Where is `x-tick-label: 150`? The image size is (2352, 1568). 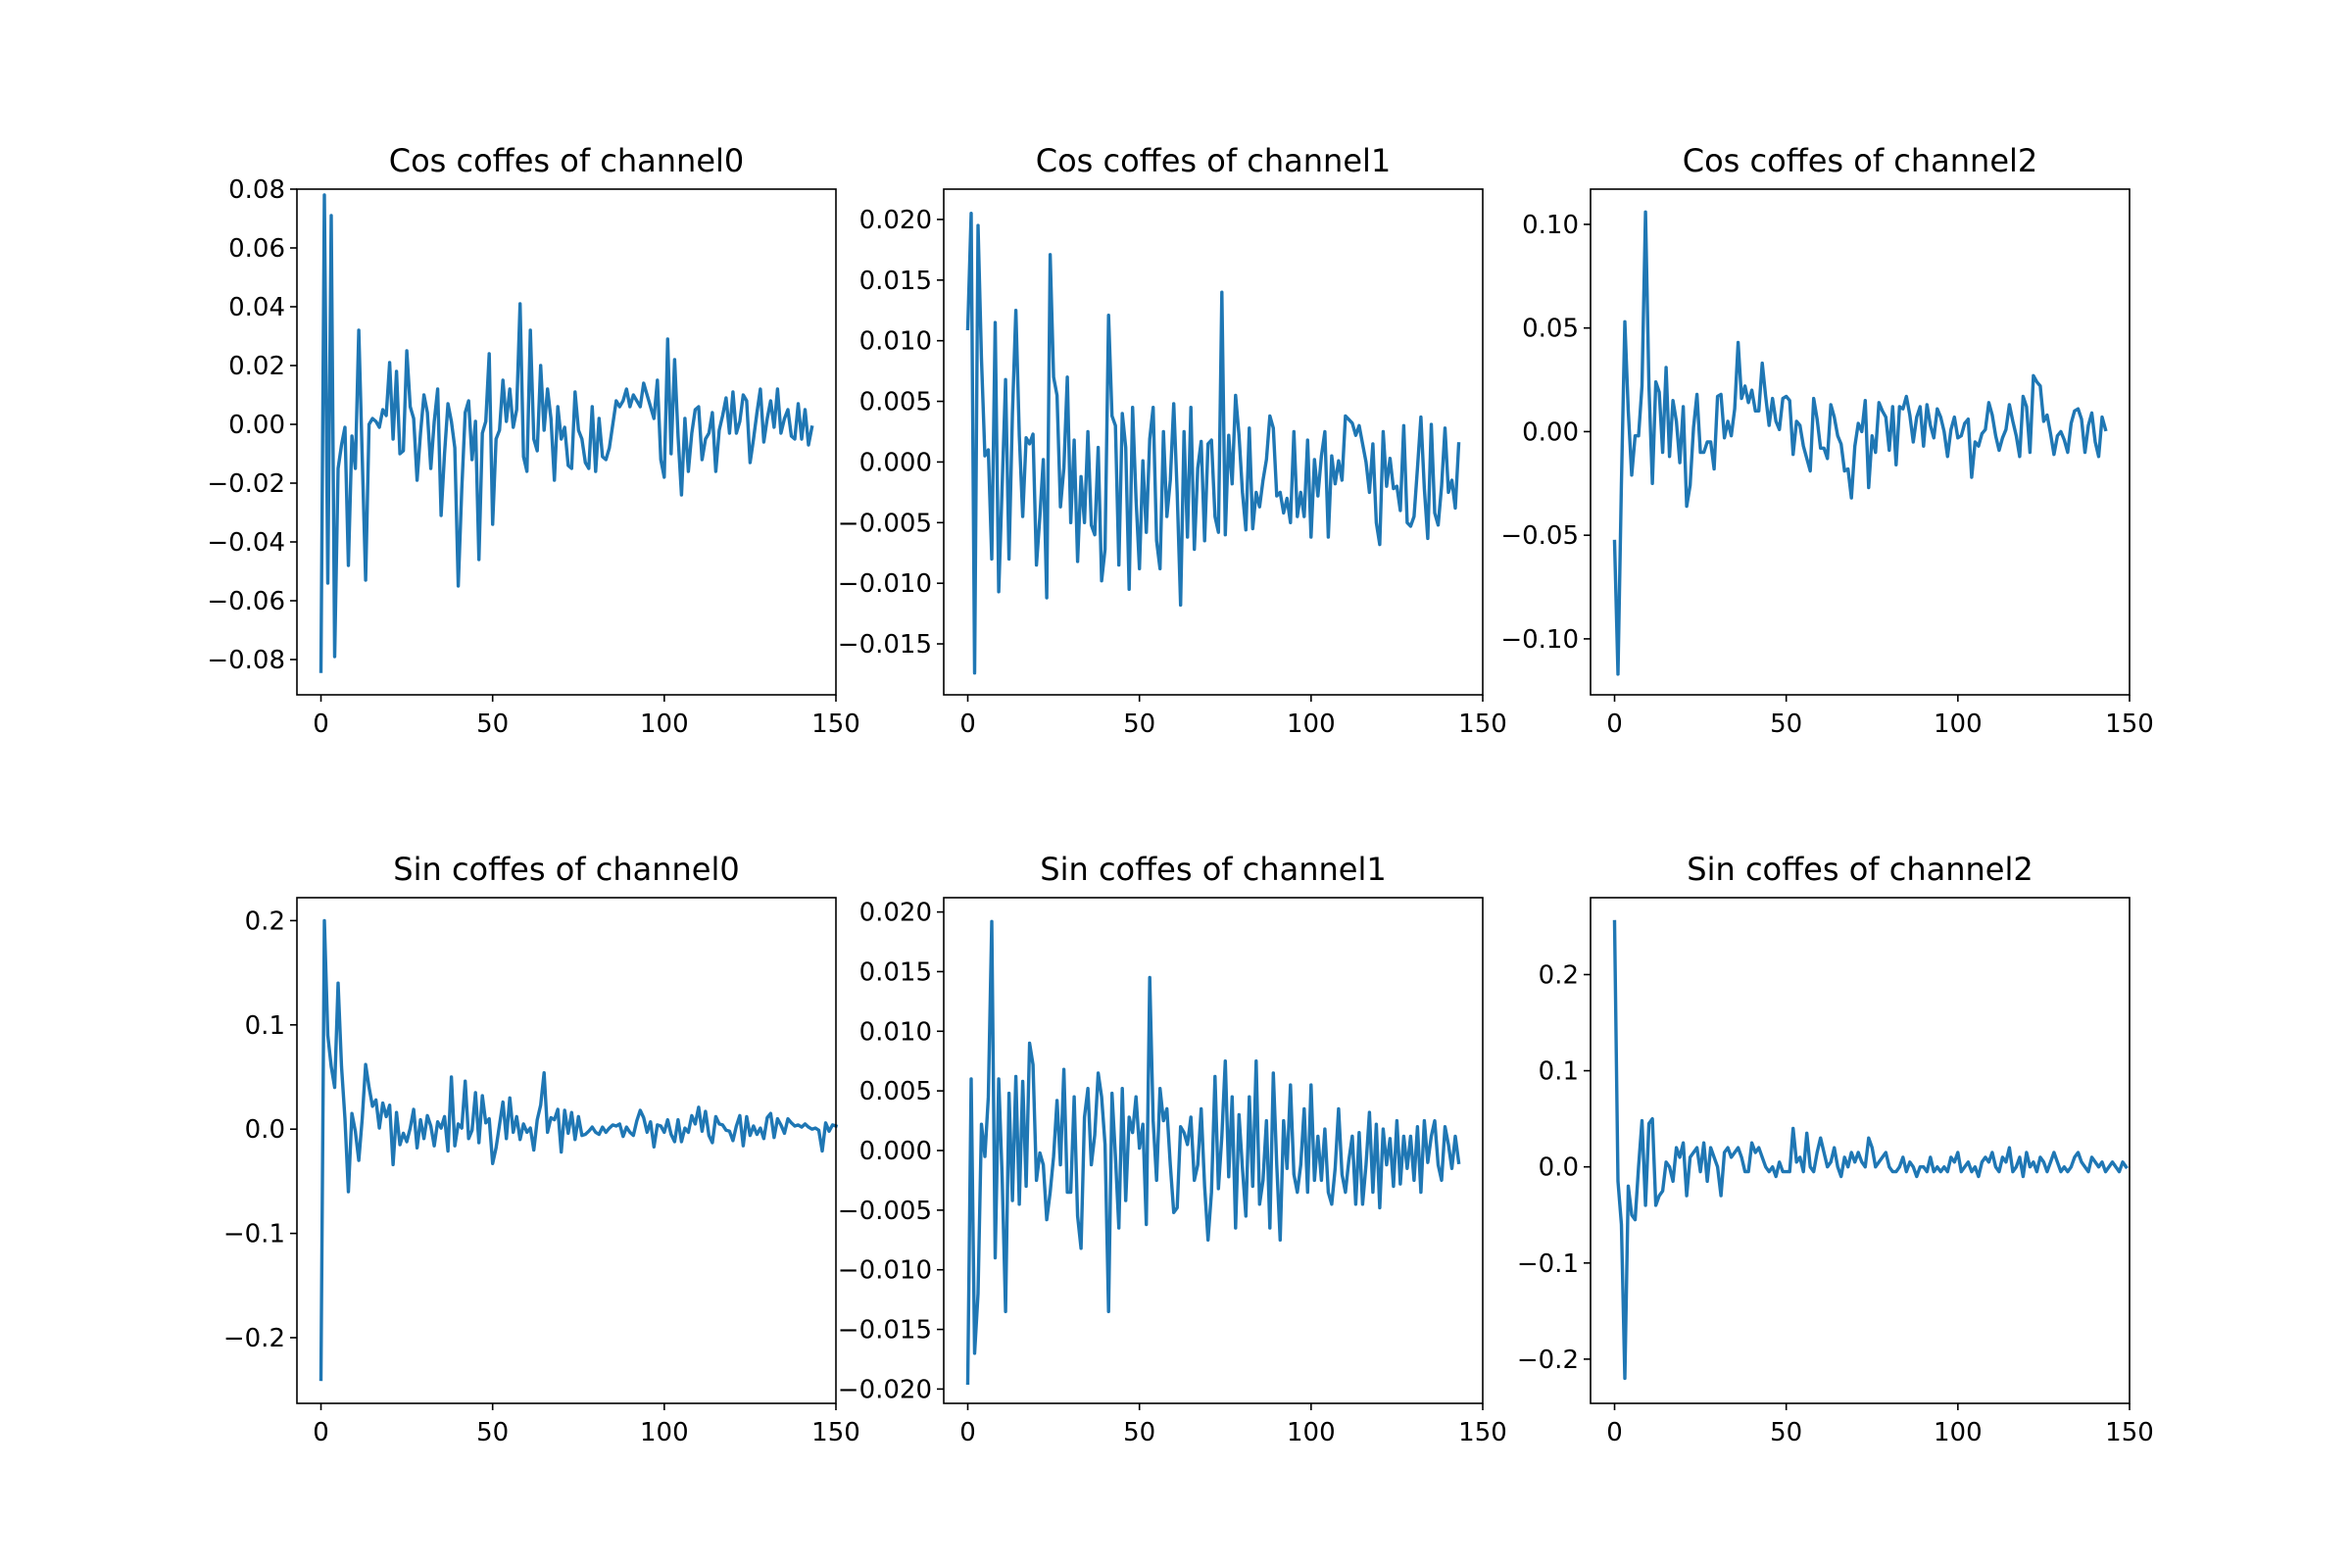
x-tick-label: 150 is located at coordinates (1482, 1432).